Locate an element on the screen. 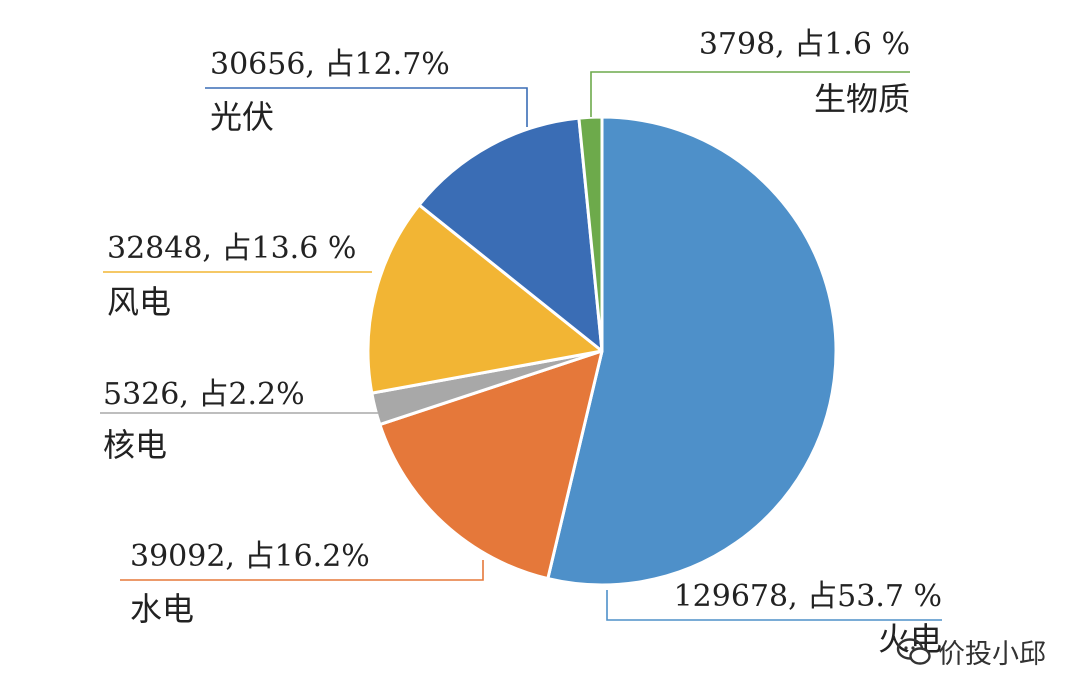 This screenshot has width=1080, height=699. category-label-hydro: 水电 is located at coordinates (162, 609).